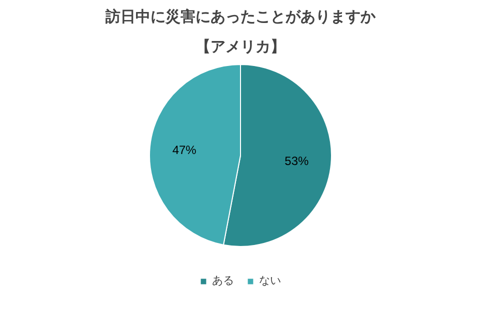 This screenshot has height=320, width=480. I want to click on legend-label: ある, so click(223, 280).